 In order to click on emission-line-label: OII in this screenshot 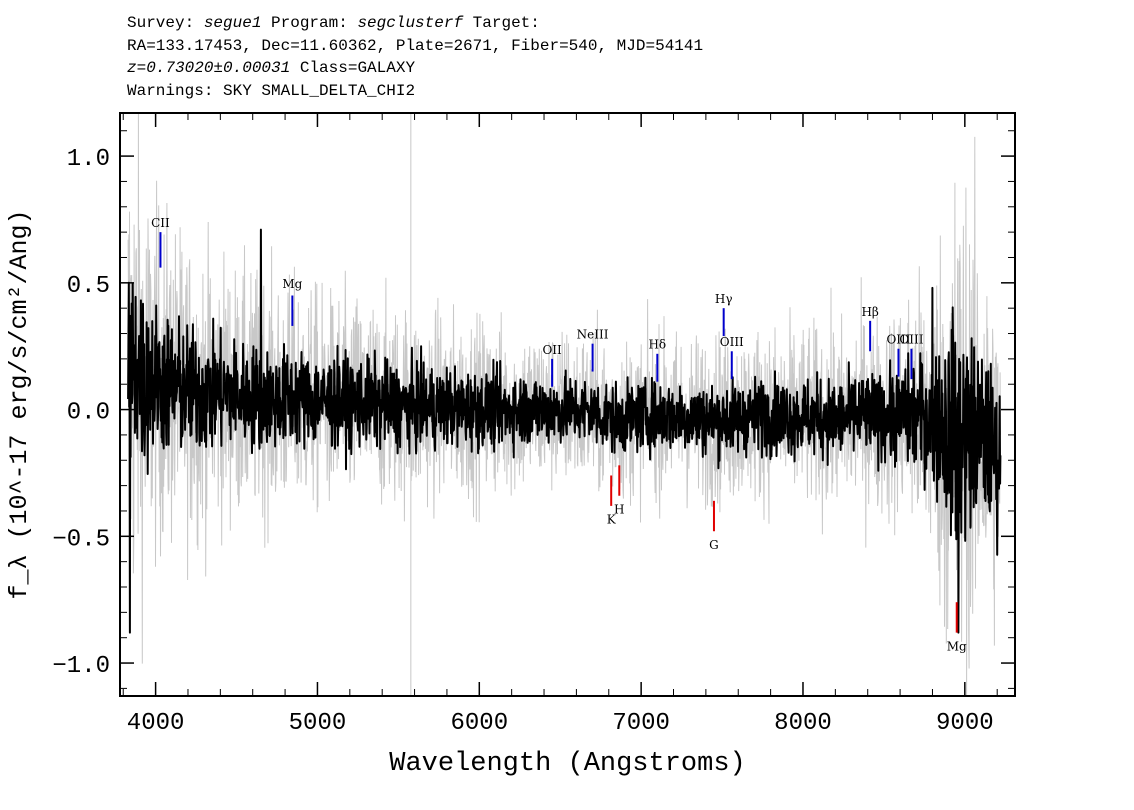, I will do `click(552, 350)`.